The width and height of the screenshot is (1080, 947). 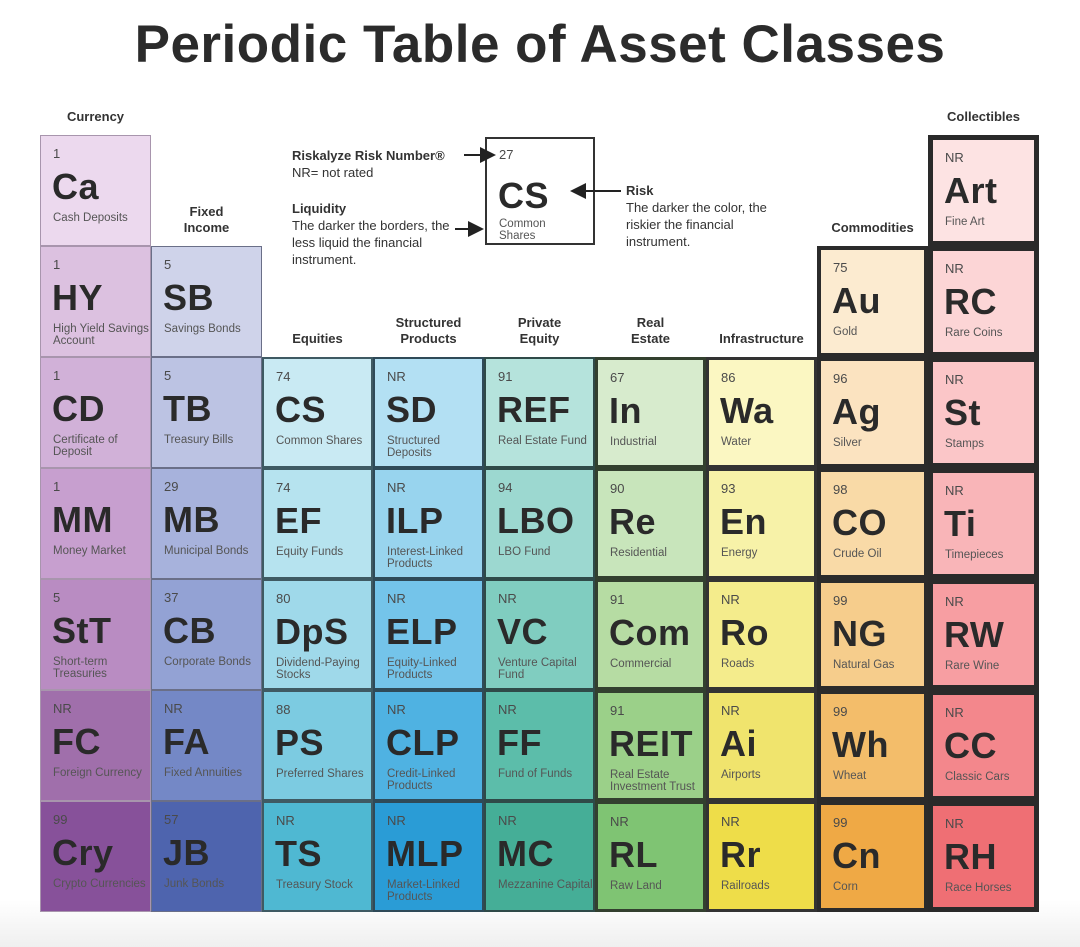 I want to click on element-cell: NR FA Fixed Annuities, so click(x=206, y=745).